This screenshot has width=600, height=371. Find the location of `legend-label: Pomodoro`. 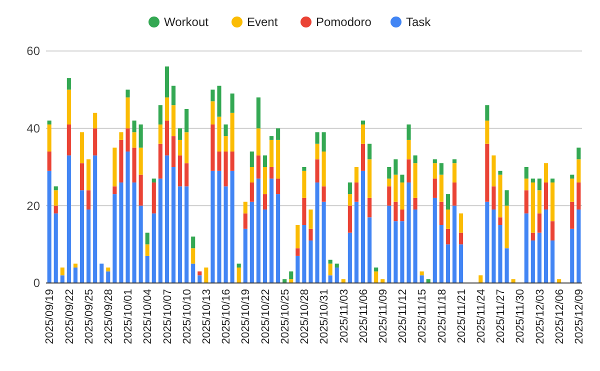

legend-label: Pomodoro is located at coordinates (344, 22).